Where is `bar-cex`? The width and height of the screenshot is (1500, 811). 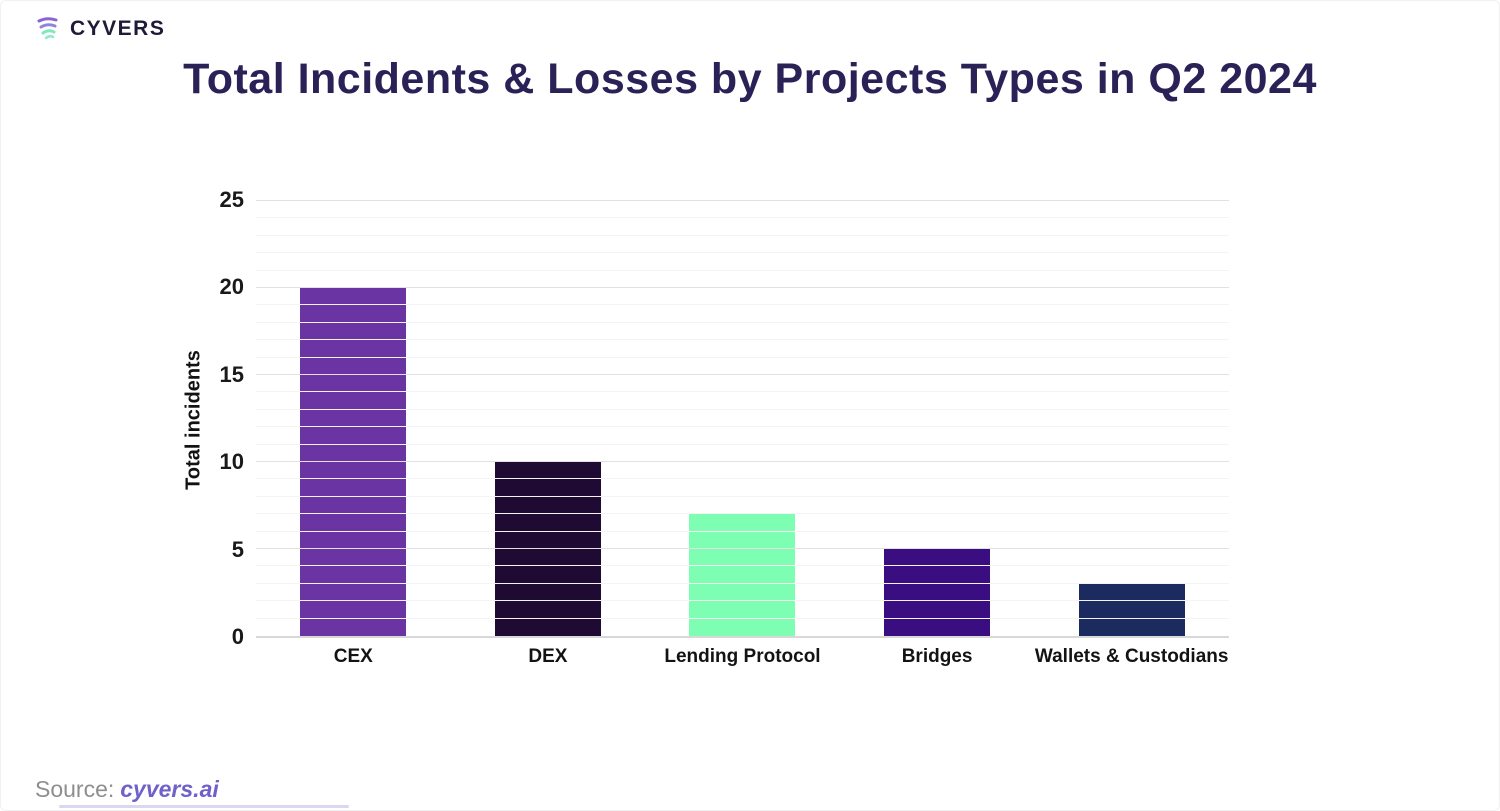
bar-cex is located at coordinates (353, 462).